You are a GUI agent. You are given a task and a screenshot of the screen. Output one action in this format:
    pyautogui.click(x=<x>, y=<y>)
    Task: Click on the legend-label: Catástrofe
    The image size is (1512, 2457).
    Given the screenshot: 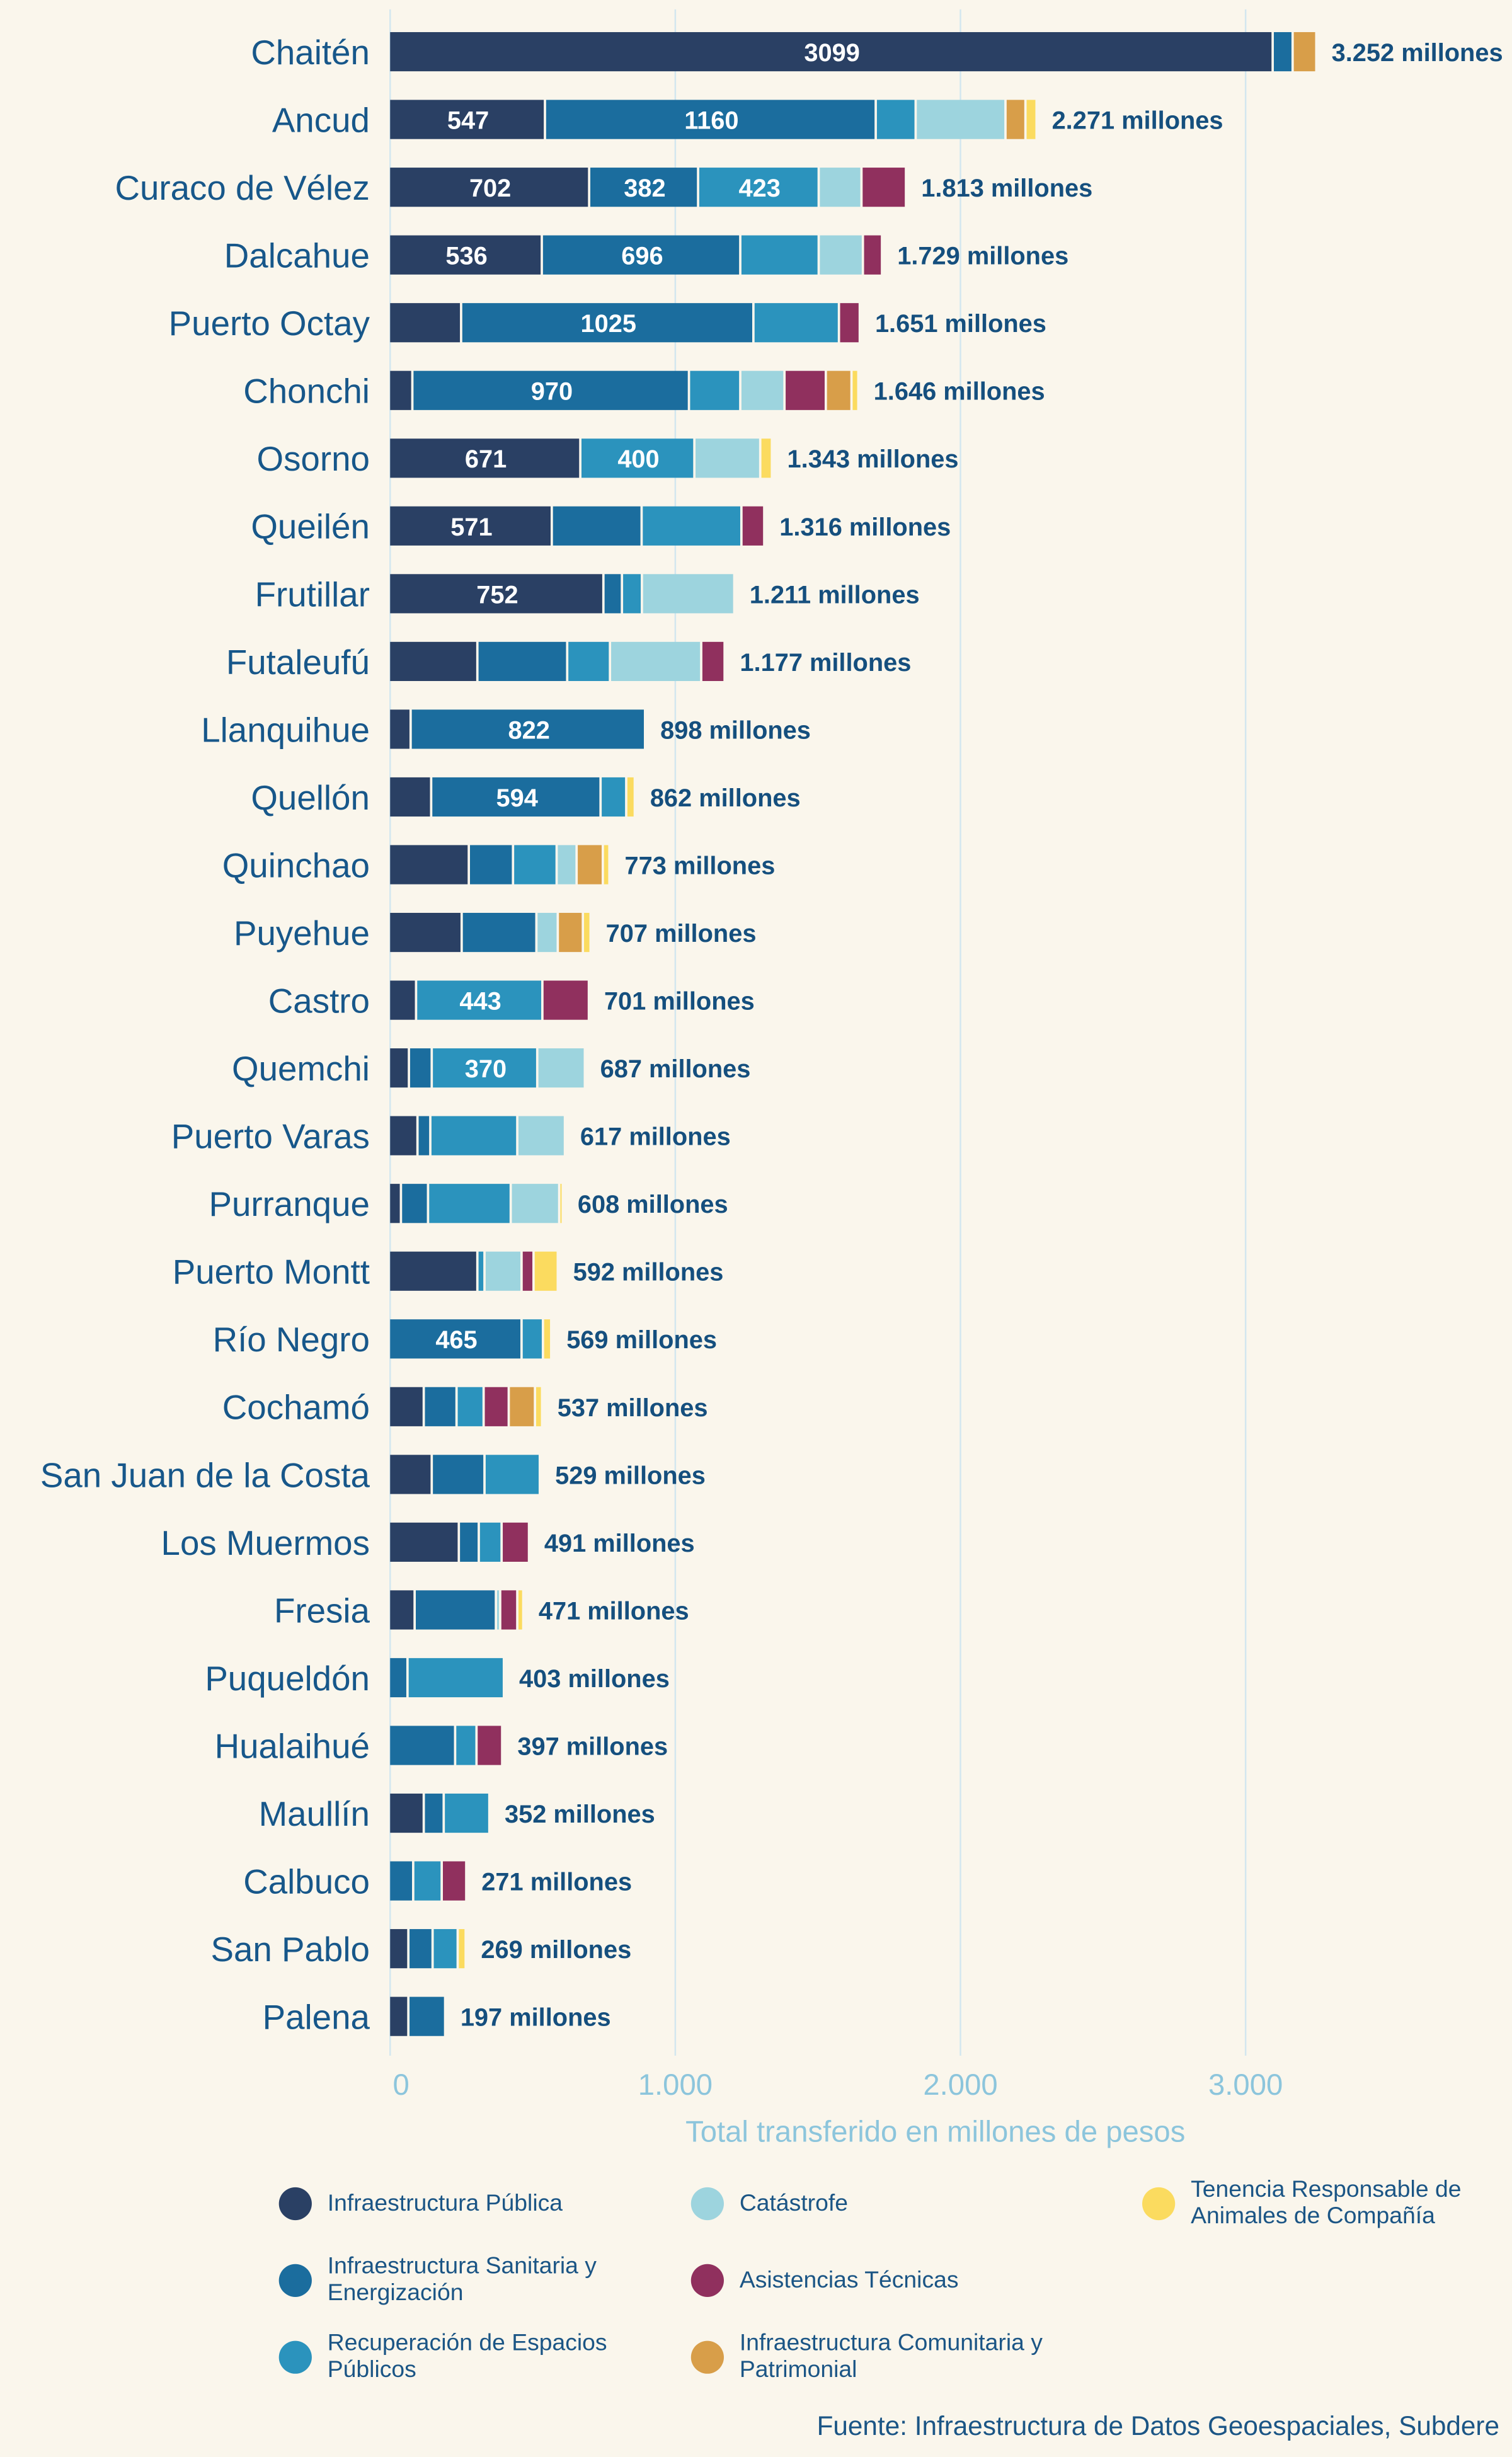 What is the action you would take?
    pyautogui.click(x=793, y=2202)
    